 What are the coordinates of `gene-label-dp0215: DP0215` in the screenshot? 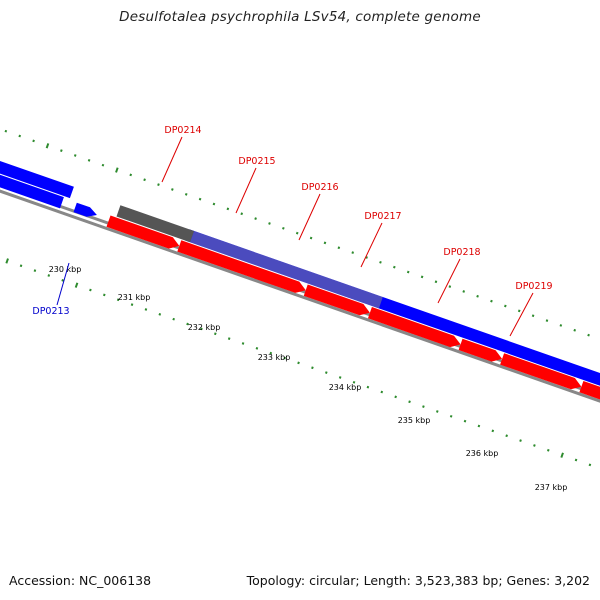 It's located at (256, 161).